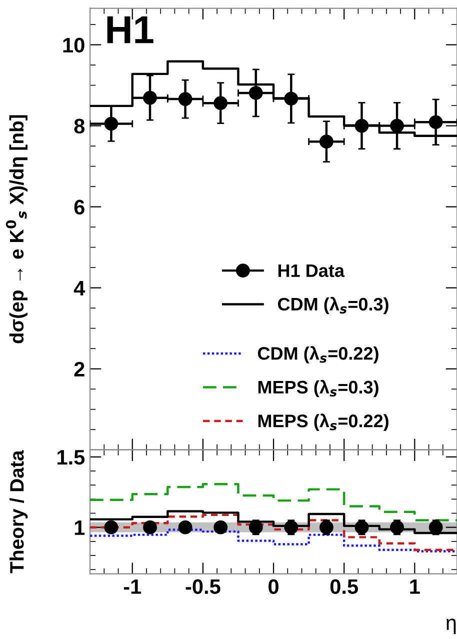 The width and height of the screenshot is (457, 639). I want to click on legend-label: MEPS (λ$_{s}$=0.22), so click(323, 422).